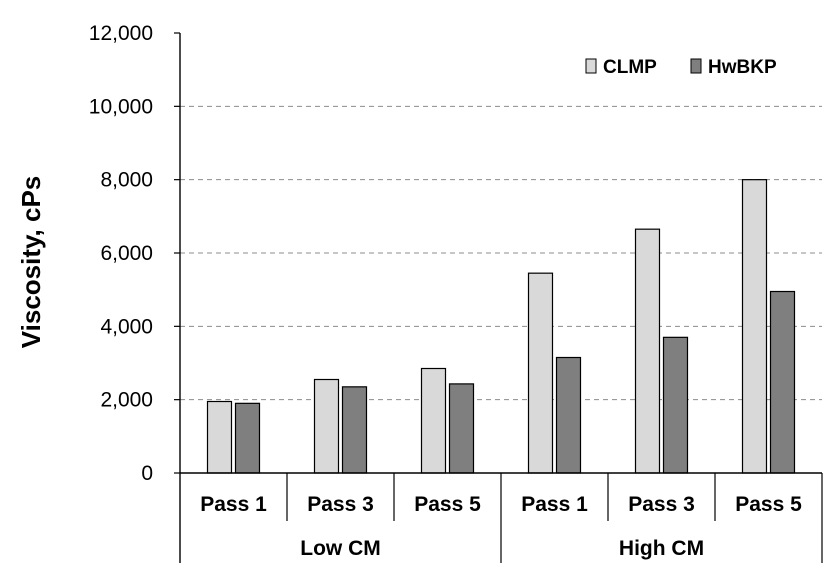  Describe the element at coordinates (126, 400) in the screenshot. I see `y-tick-label: 2,000` at that location.